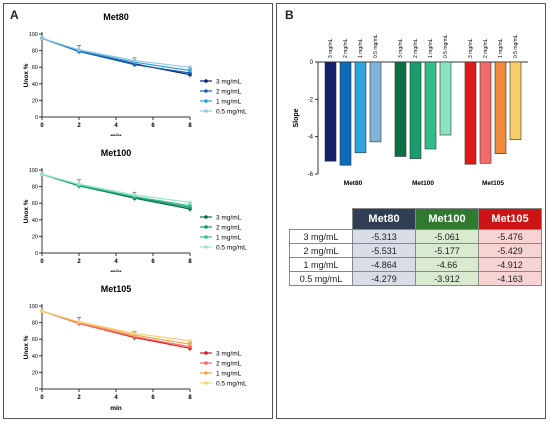  What do you see at coordinates (384, 278) in the screenshot?
I see `table-cell: -4.279` at bounding box center [384, 278].